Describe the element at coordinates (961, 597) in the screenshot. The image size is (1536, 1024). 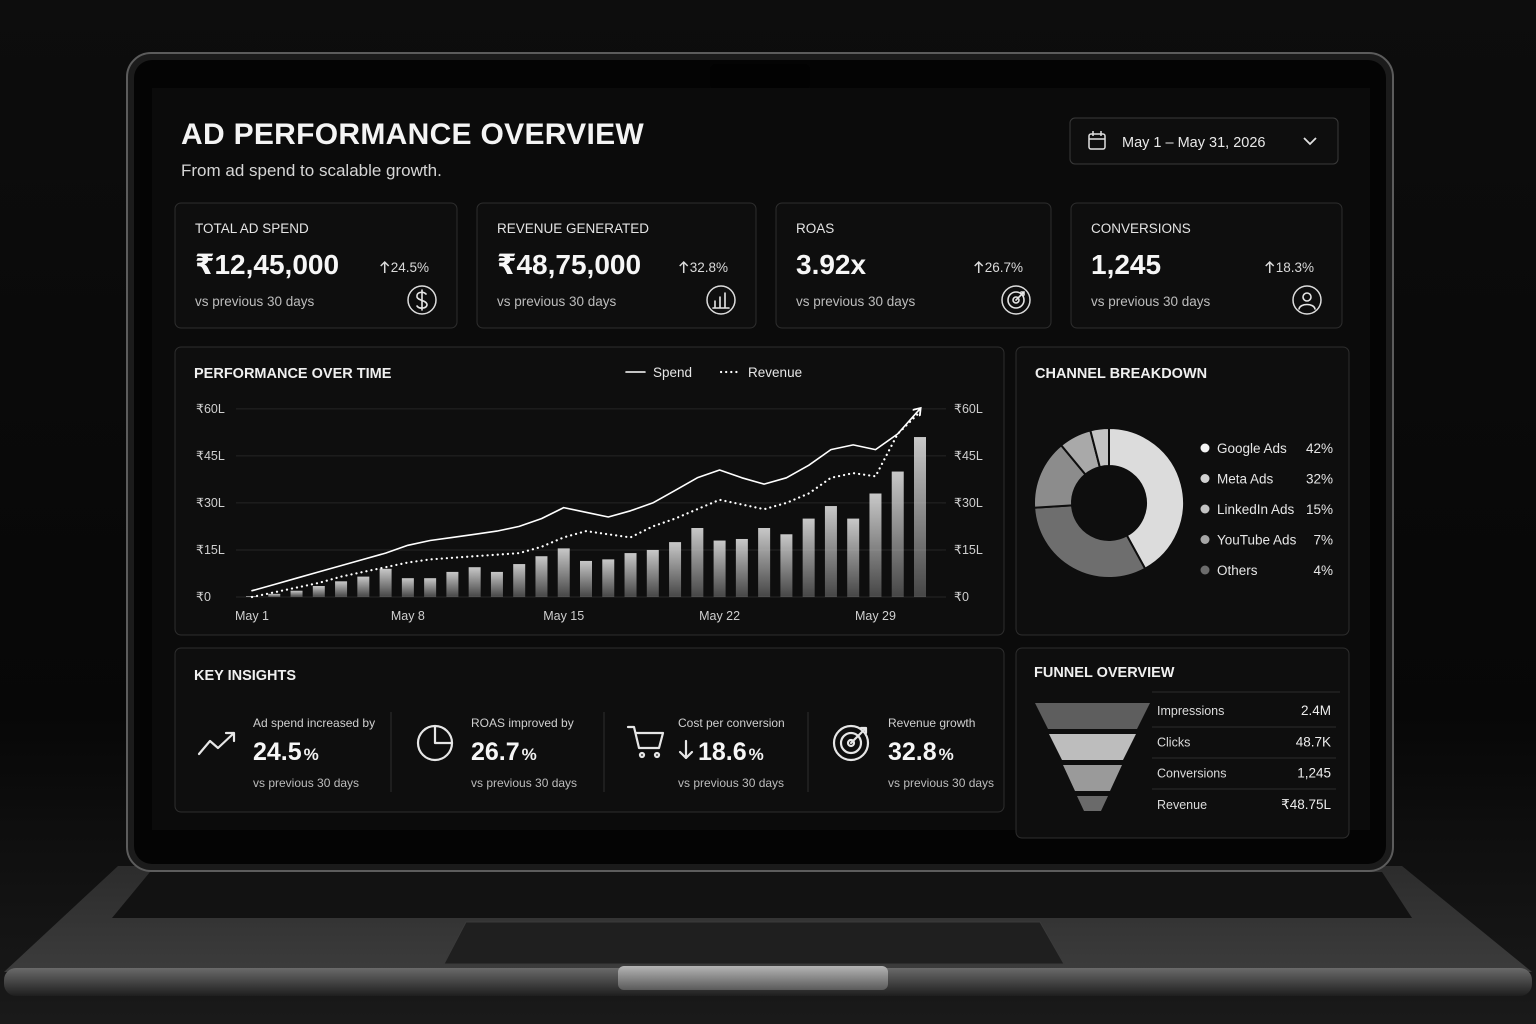
I see `y2-tick-label: ₹0` at that location.